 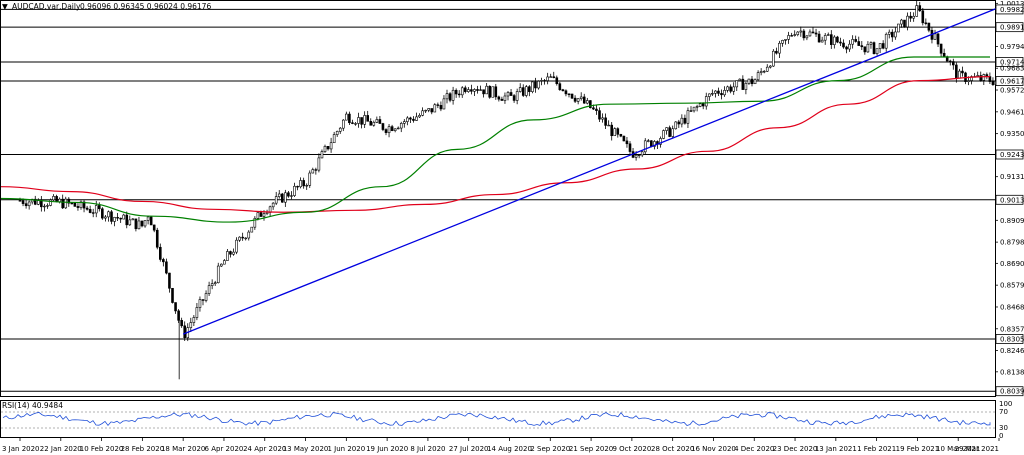 I want to click on date-label-0: 3 Jan 2020, so click(x=21, y=449).